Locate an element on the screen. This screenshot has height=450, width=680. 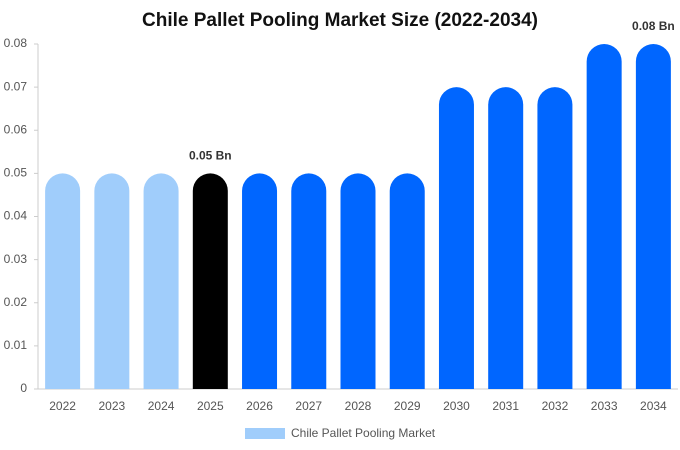
y-tick-label: 0 is located at coordinates (23, 388).